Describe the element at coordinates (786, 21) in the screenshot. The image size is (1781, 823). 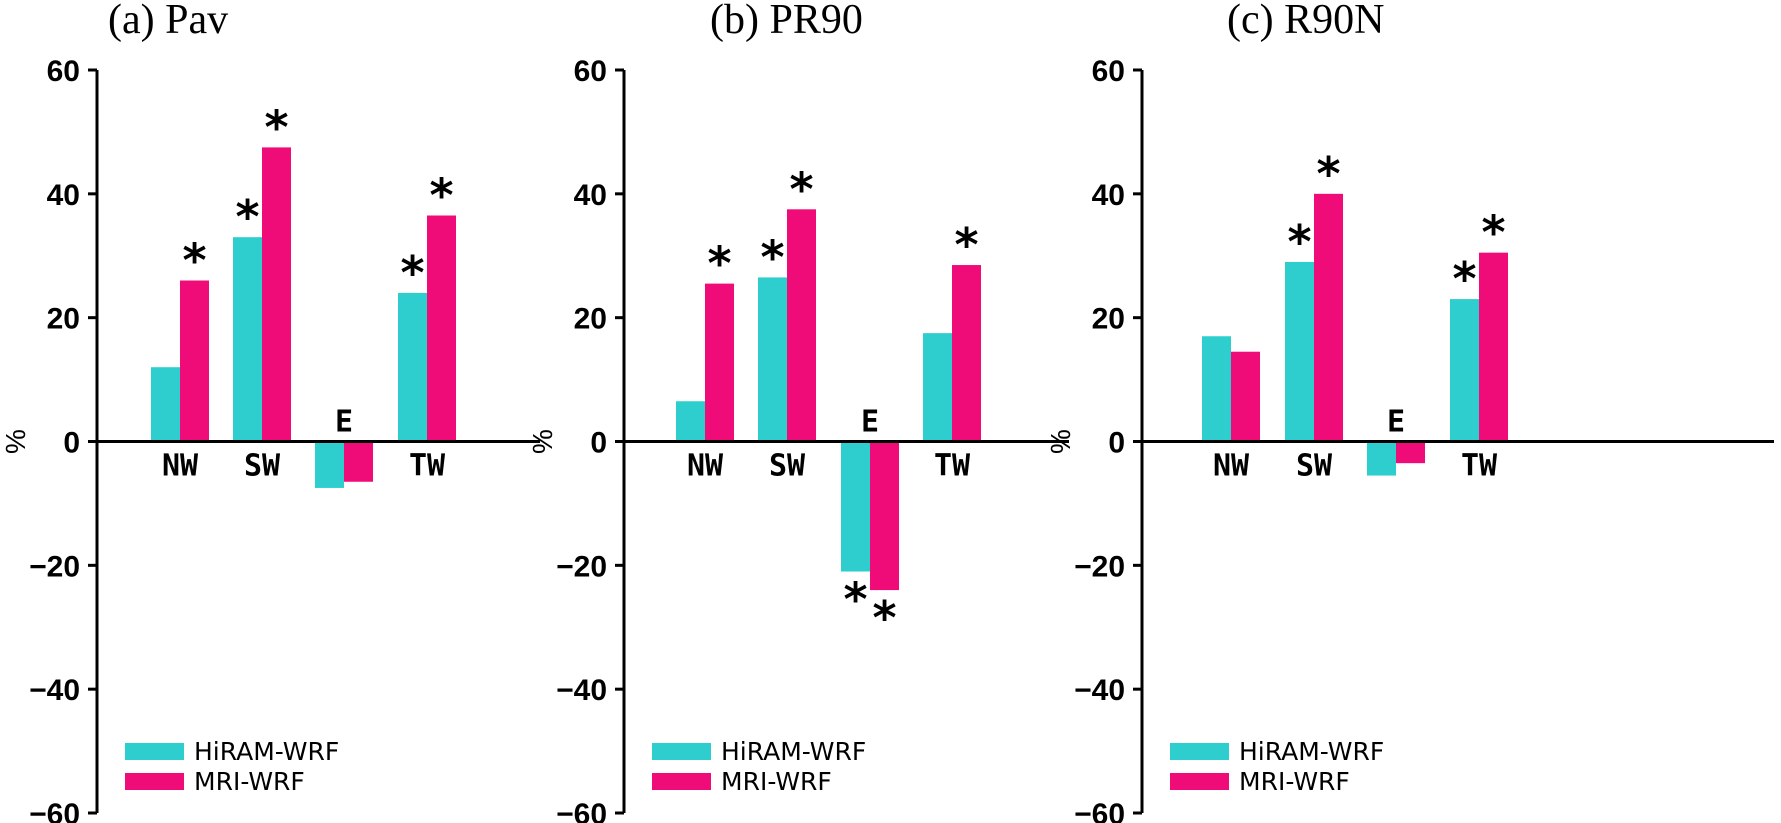
I see `panel-title: (b) PR90` at that location.